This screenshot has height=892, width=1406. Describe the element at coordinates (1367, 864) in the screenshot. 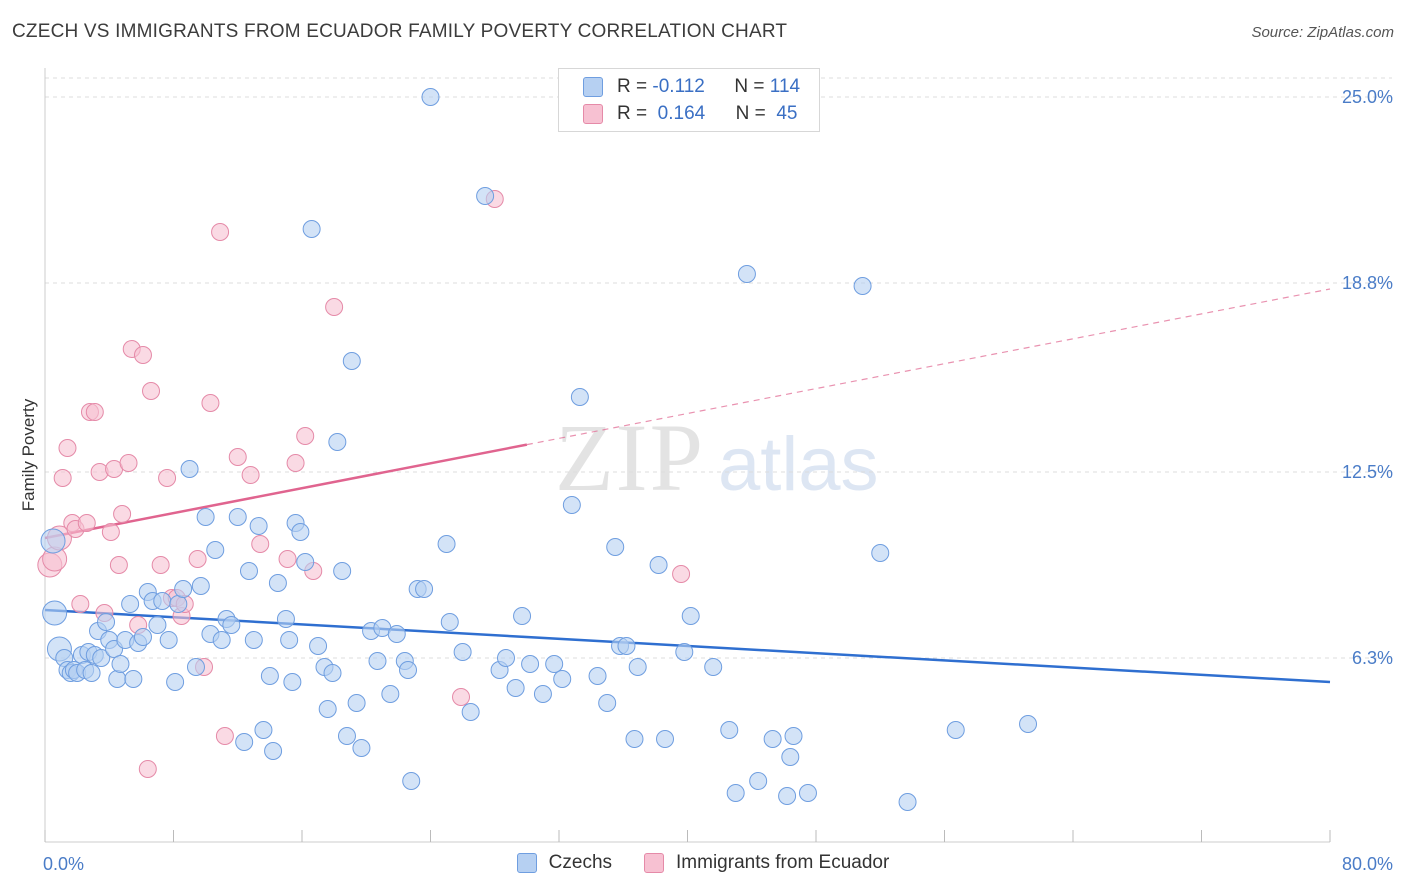

I see `x-tick-label: 80.0%` at that location.